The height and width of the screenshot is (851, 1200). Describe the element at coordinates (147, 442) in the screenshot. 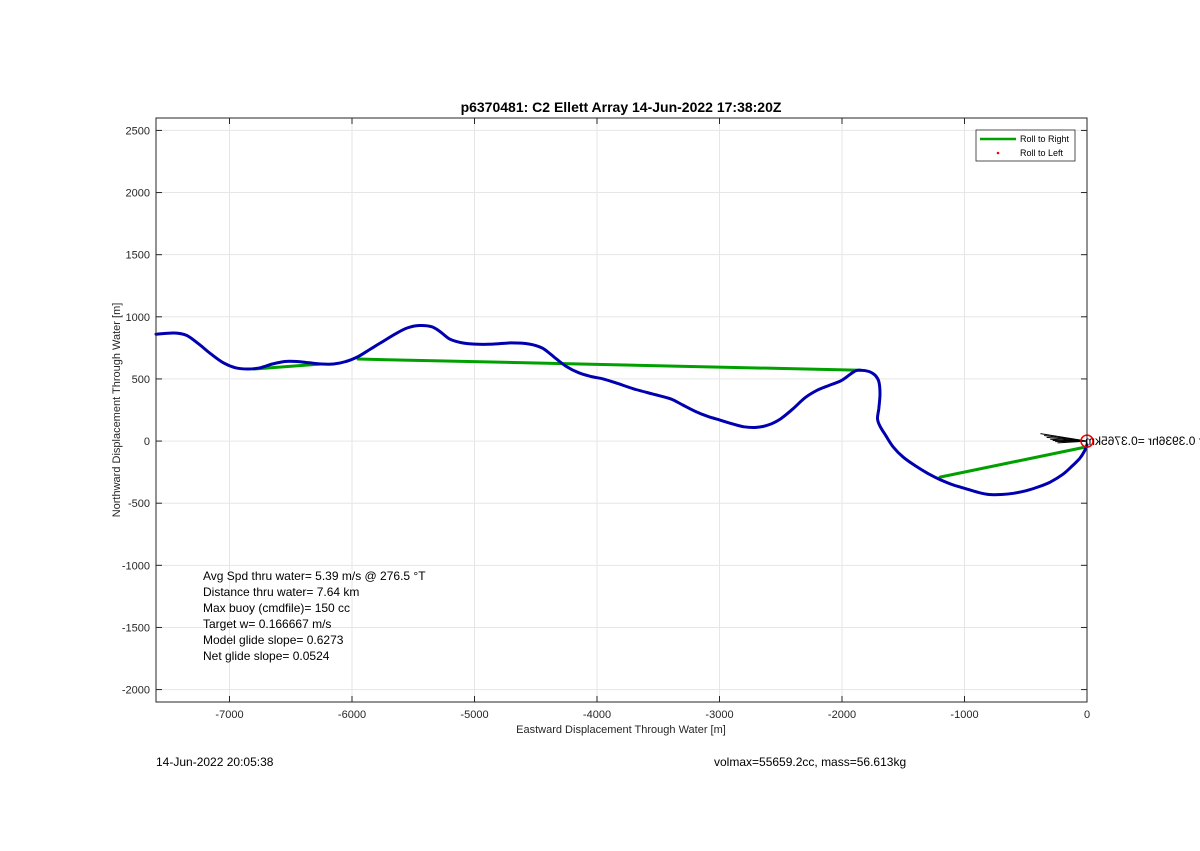

I see `y-tick-label: 0` at that location.